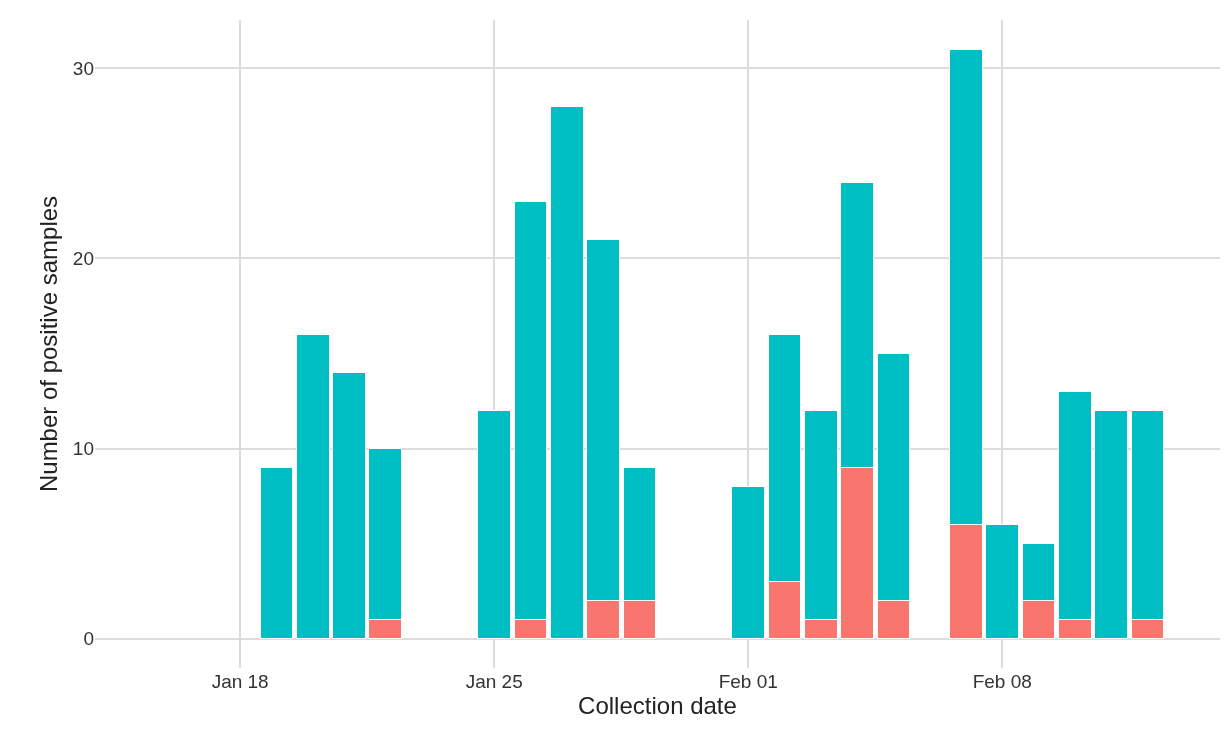 This screenshot has width=1230, height=738. Describe the element at coordinates (48, 344) in the screenshot. I see `y-axis-title: Number of positive samples` at that location.